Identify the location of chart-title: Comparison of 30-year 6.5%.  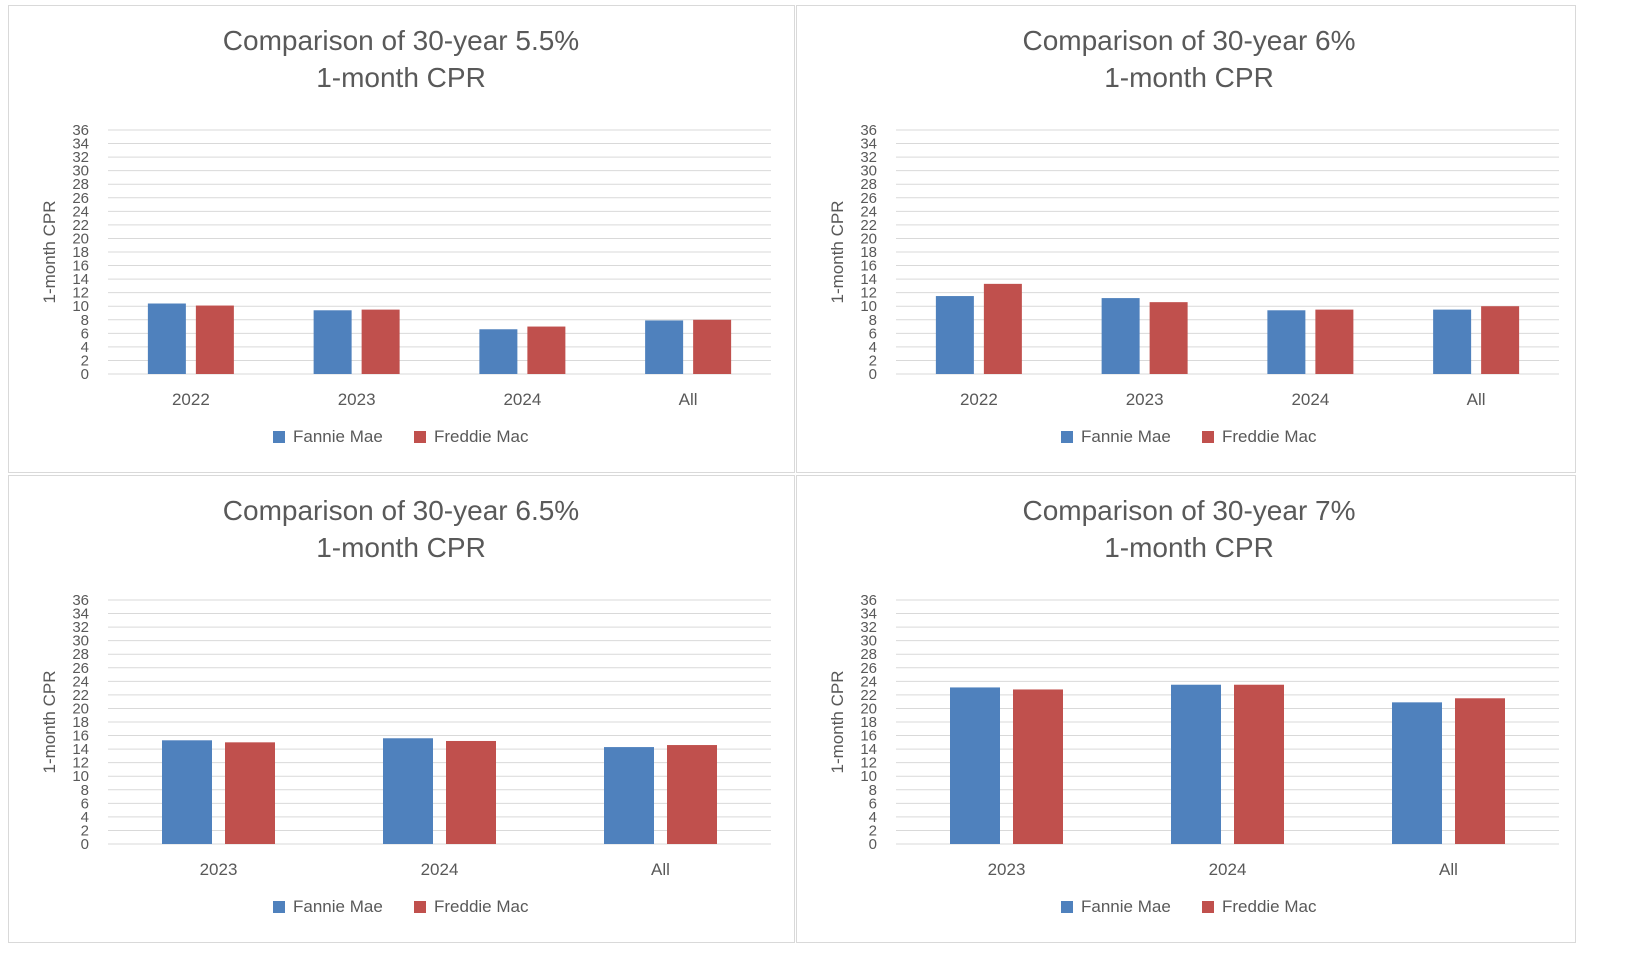
(401, 510).